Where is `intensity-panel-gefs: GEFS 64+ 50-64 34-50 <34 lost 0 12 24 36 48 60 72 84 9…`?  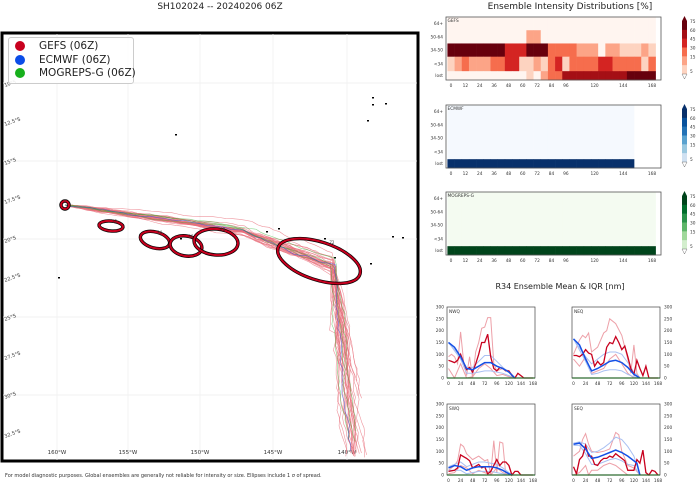 intensity-panel-gefs: GEFS 64+ 50-64 34-50 <34 lost 0 12 24 36 48 60 72 84 9… is located at coordinates (563, 52).